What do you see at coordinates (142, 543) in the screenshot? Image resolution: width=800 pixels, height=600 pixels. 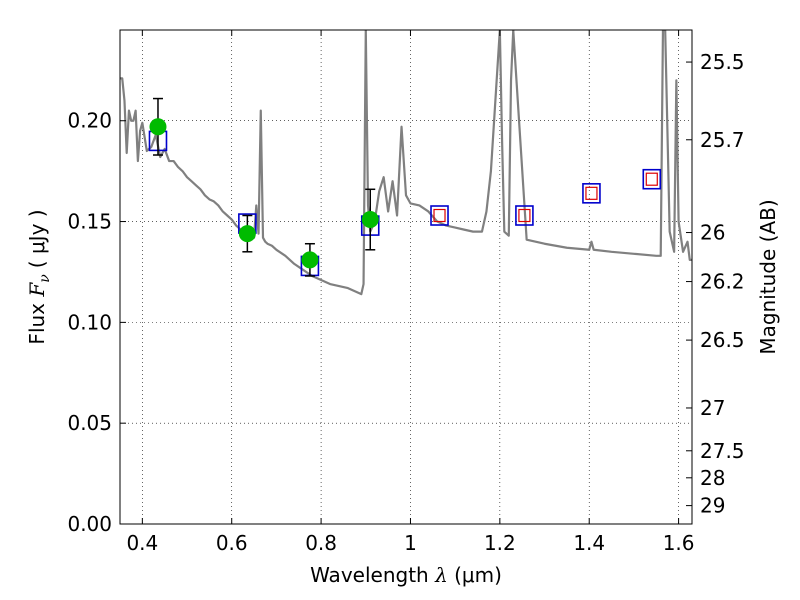 I see `x-tick-label: 0.4` at bounding box center [142, 543].